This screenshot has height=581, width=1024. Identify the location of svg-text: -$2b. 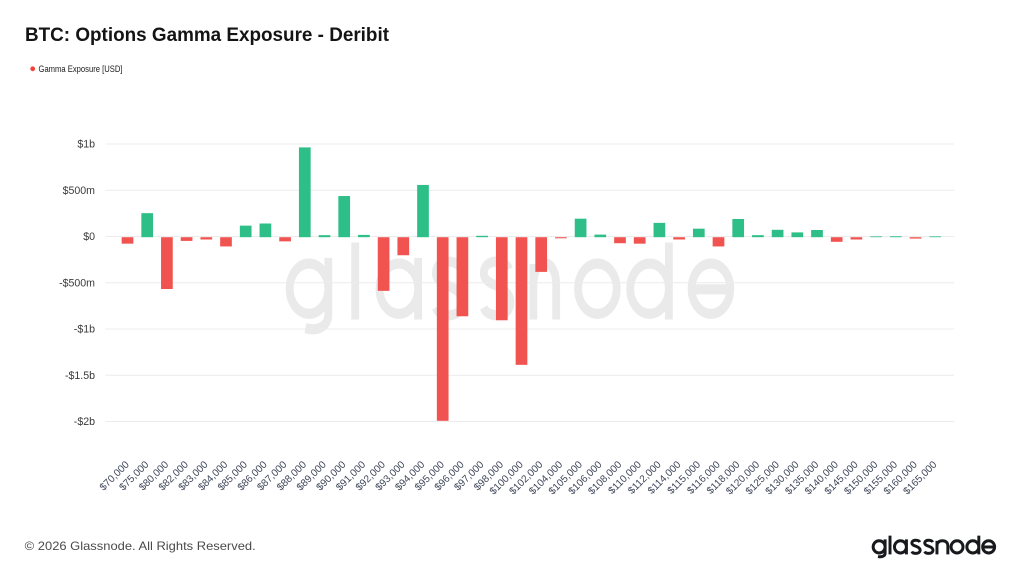
(84, 422).